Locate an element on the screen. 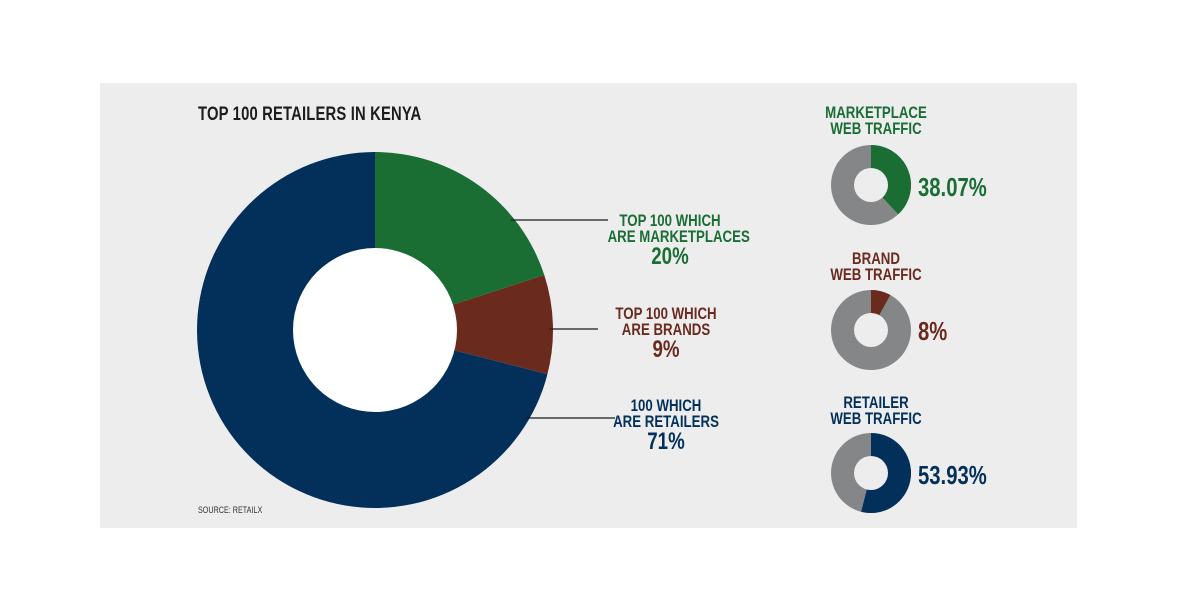 This screenshot has width=1177, height=612. brand-traffic-value: 8% is located at coordinates (933, 331).